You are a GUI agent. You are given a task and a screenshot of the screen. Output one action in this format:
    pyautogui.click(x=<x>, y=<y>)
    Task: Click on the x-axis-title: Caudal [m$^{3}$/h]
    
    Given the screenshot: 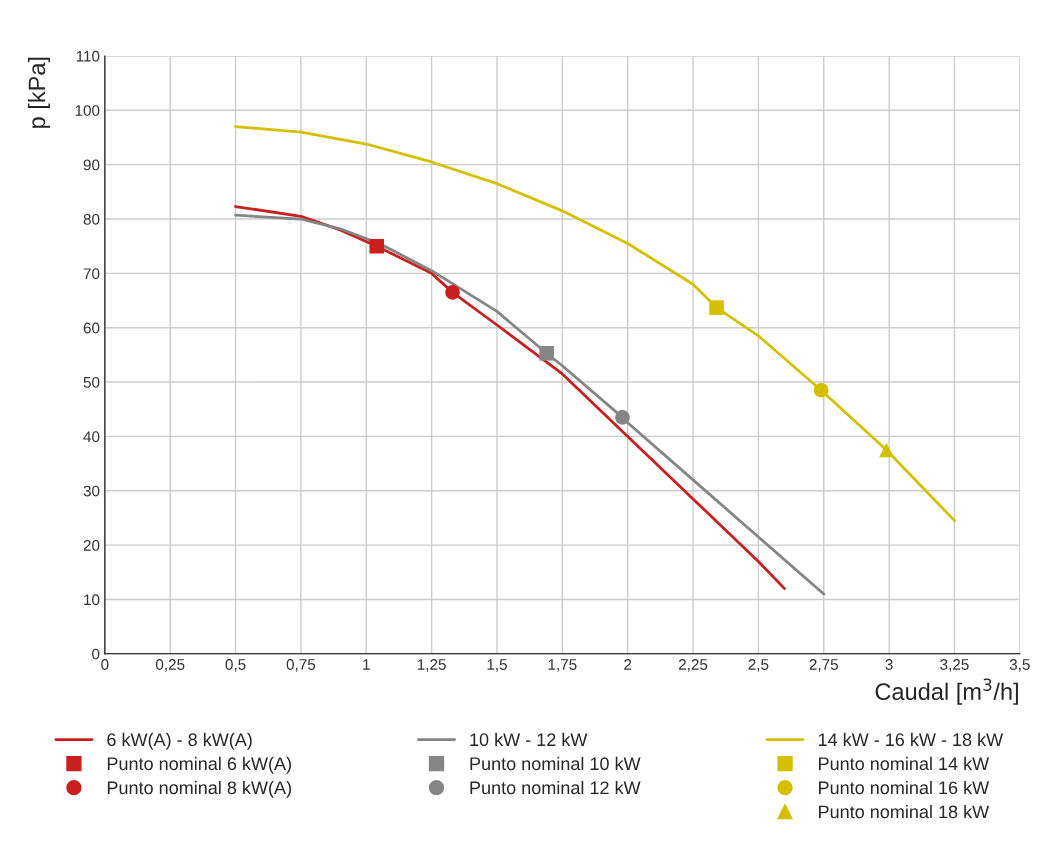 What is the action you would take?
    pyautogui.click(x=946, y=691)
    